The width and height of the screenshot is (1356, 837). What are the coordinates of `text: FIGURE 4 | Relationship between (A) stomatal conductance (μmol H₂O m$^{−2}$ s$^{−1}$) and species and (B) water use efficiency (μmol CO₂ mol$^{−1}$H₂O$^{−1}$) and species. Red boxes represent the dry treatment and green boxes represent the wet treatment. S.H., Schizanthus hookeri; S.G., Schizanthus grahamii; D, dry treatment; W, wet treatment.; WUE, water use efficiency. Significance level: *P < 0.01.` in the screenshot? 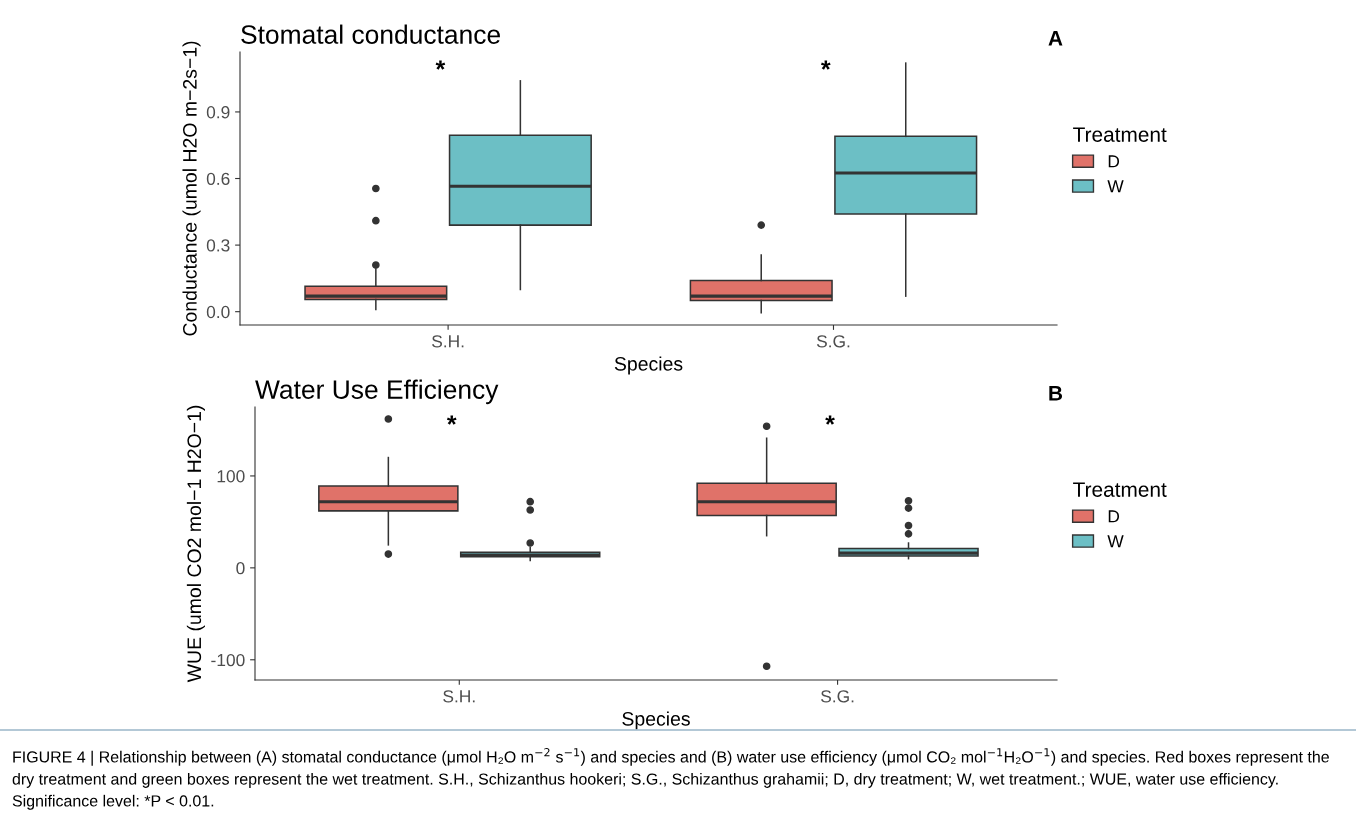 It's located at (670, 779).